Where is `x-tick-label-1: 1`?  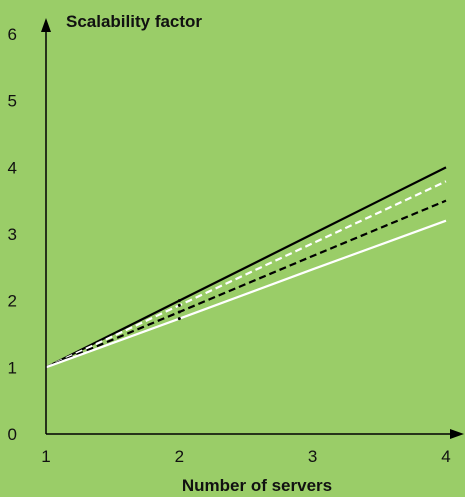
x-tick-label-1: 1 is located at coordinates (45, 456).